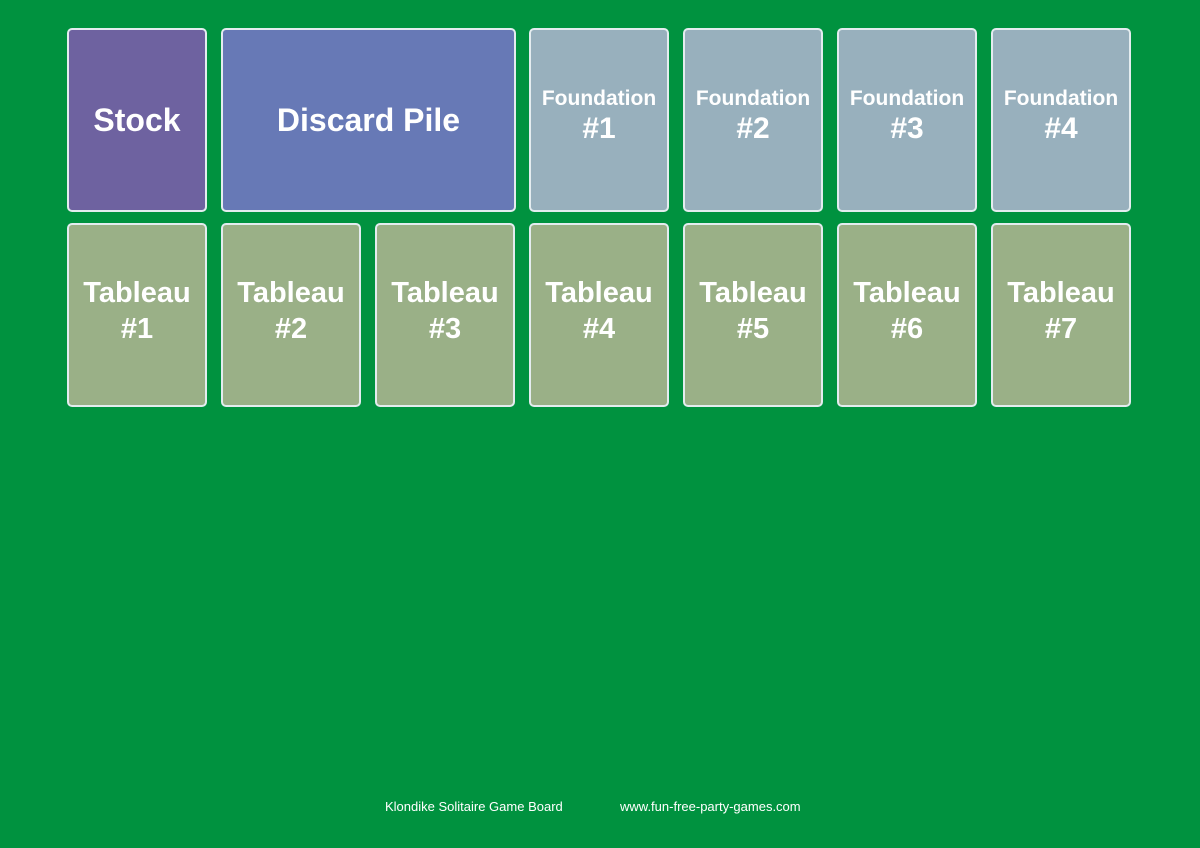 This screenshot has height=848, width=1200. I want to click on foundation-2: Foundation #2, so click(753, 120).